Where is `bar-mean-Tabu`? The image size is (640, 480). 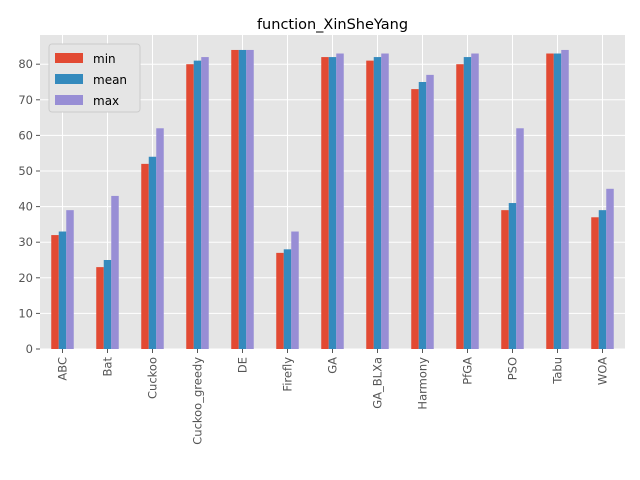
bar-mean-Tabu is located at coordinates (557, 201).